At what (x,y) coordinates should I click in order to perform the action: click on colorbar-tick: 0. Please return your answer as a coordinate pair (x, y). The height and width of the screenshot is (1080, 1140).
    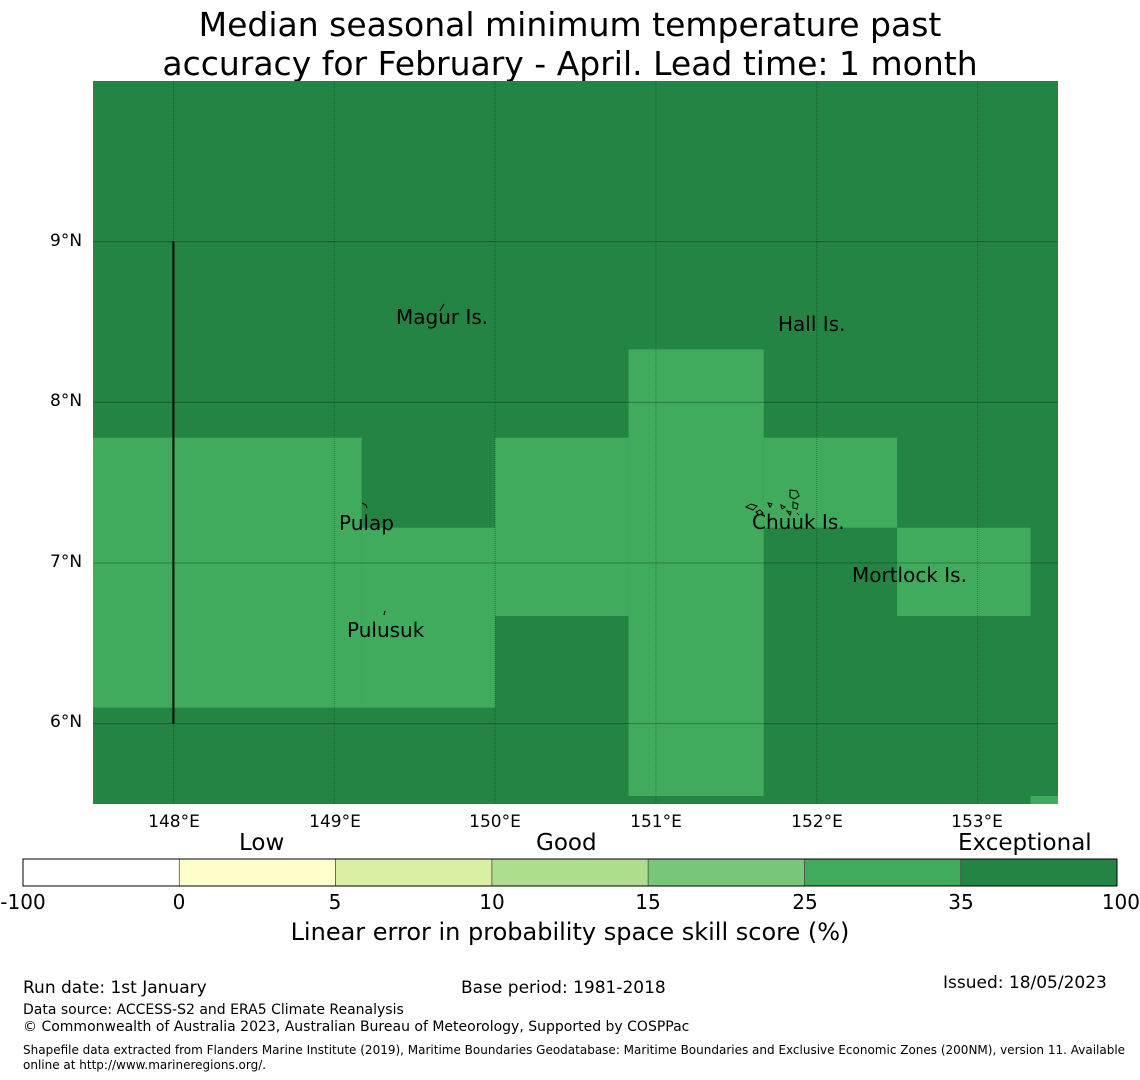
    Looking at the image, I should click on (179, 902).